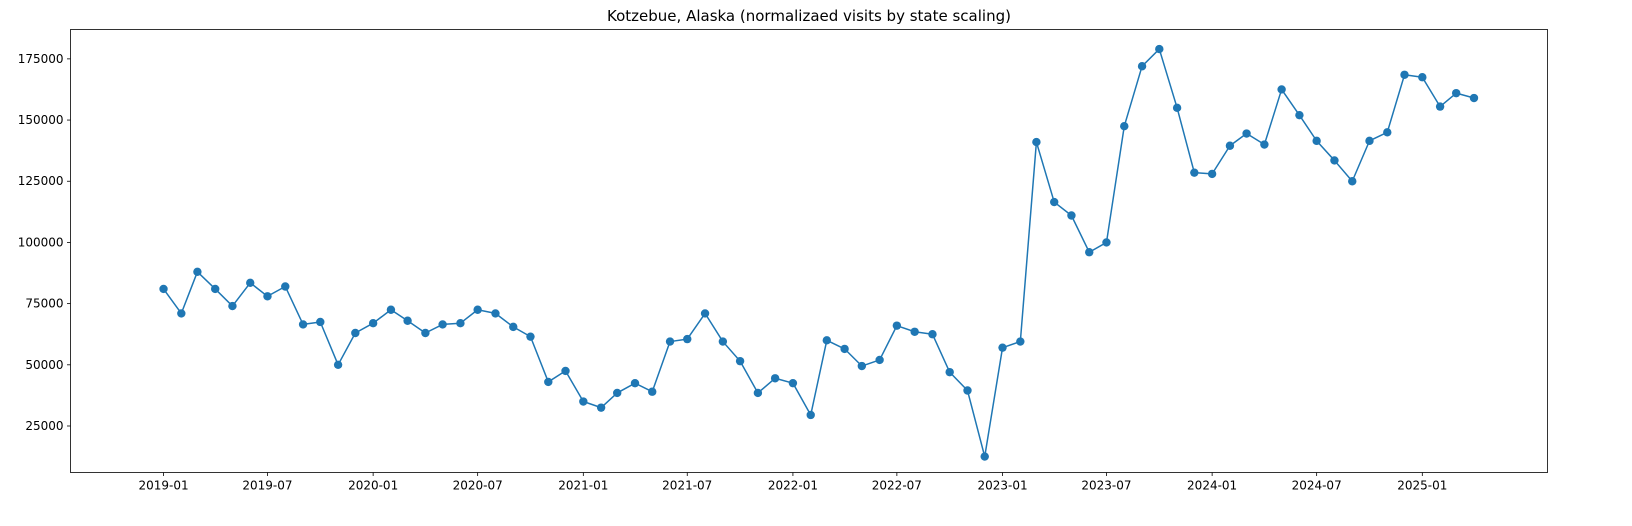 This screenshot has width=1632, height=526. I want to click on y-tick-label: 100000, so click(41, 242).